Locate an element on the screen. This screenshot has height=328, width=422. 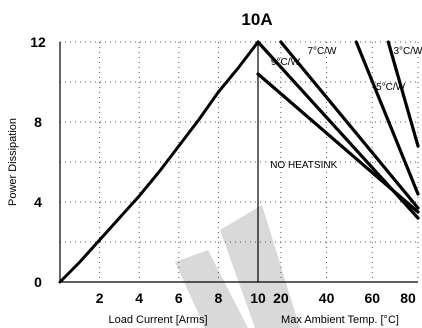
y-tick-label: 4 is located at coordinates (38, 202).